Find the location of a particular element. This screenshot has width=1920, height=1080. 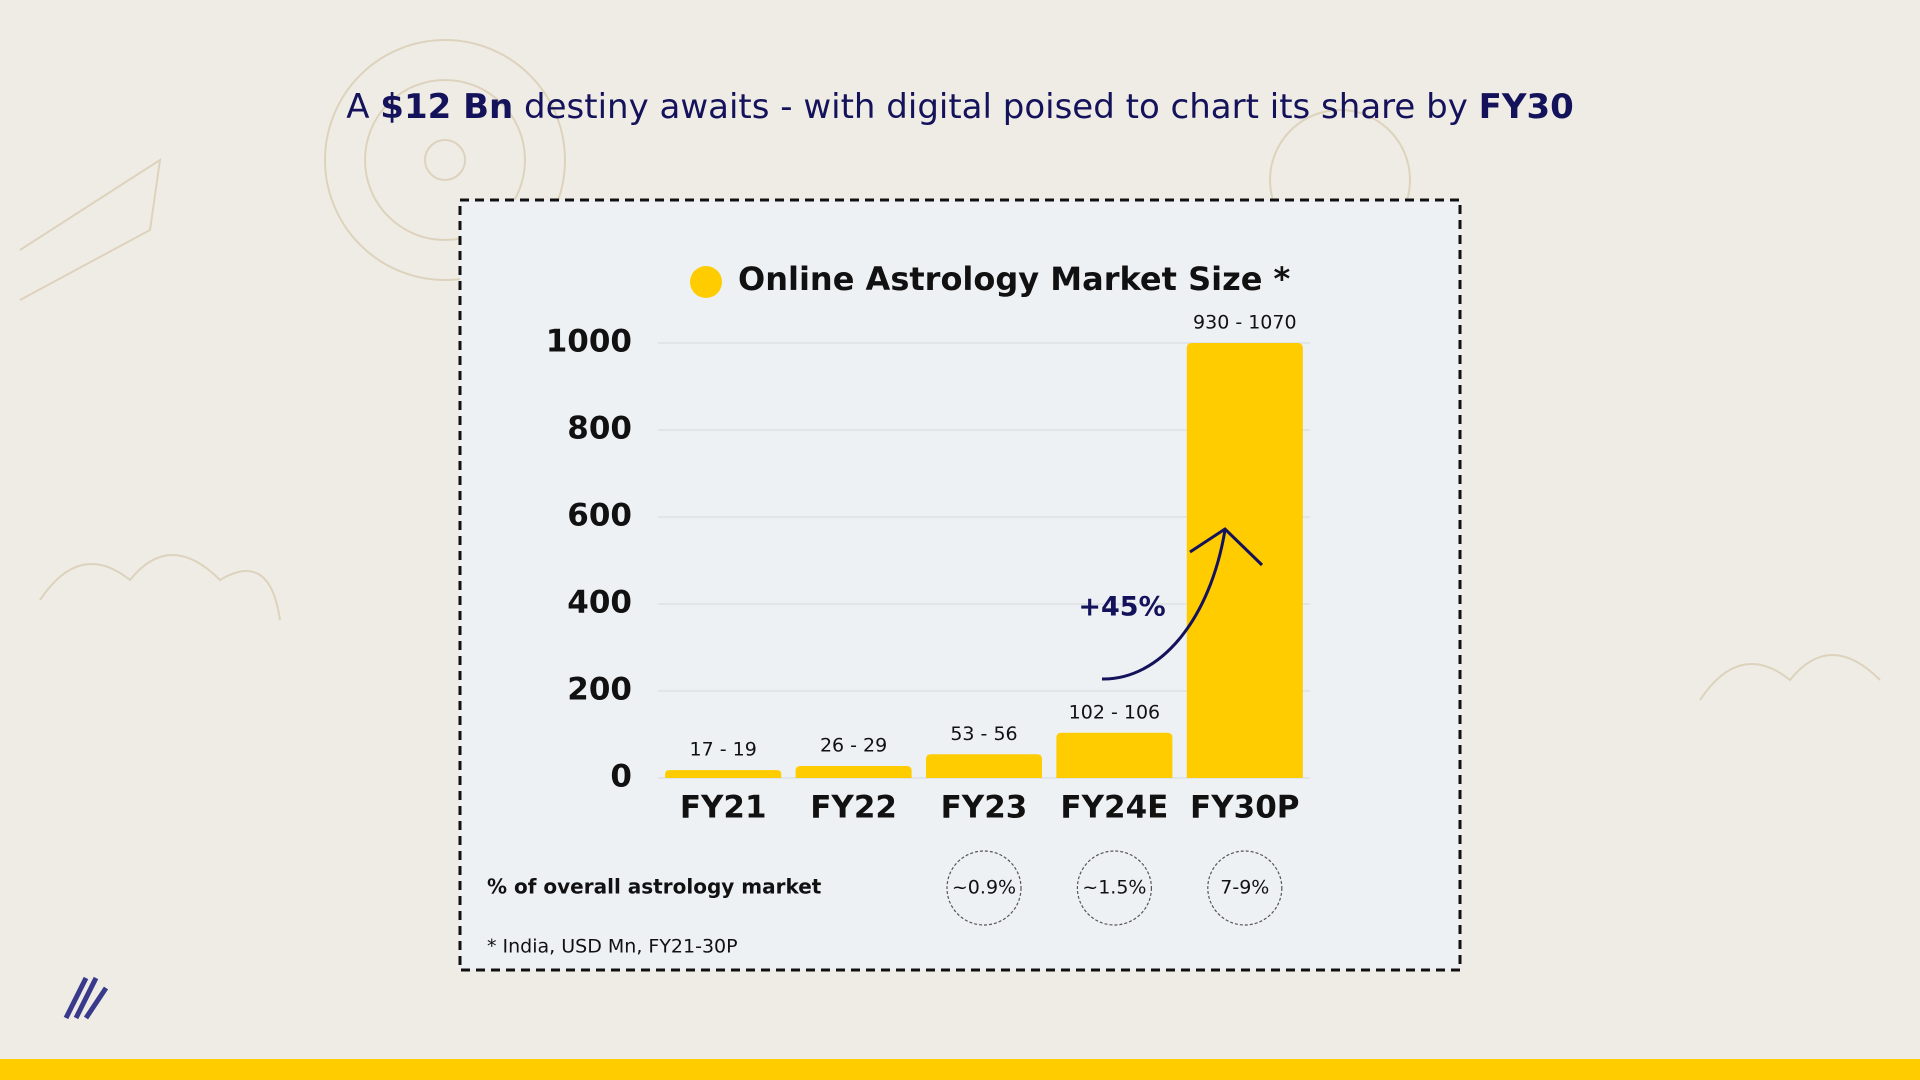

y-tick-label: 0 is located at coordinates (621, 777).